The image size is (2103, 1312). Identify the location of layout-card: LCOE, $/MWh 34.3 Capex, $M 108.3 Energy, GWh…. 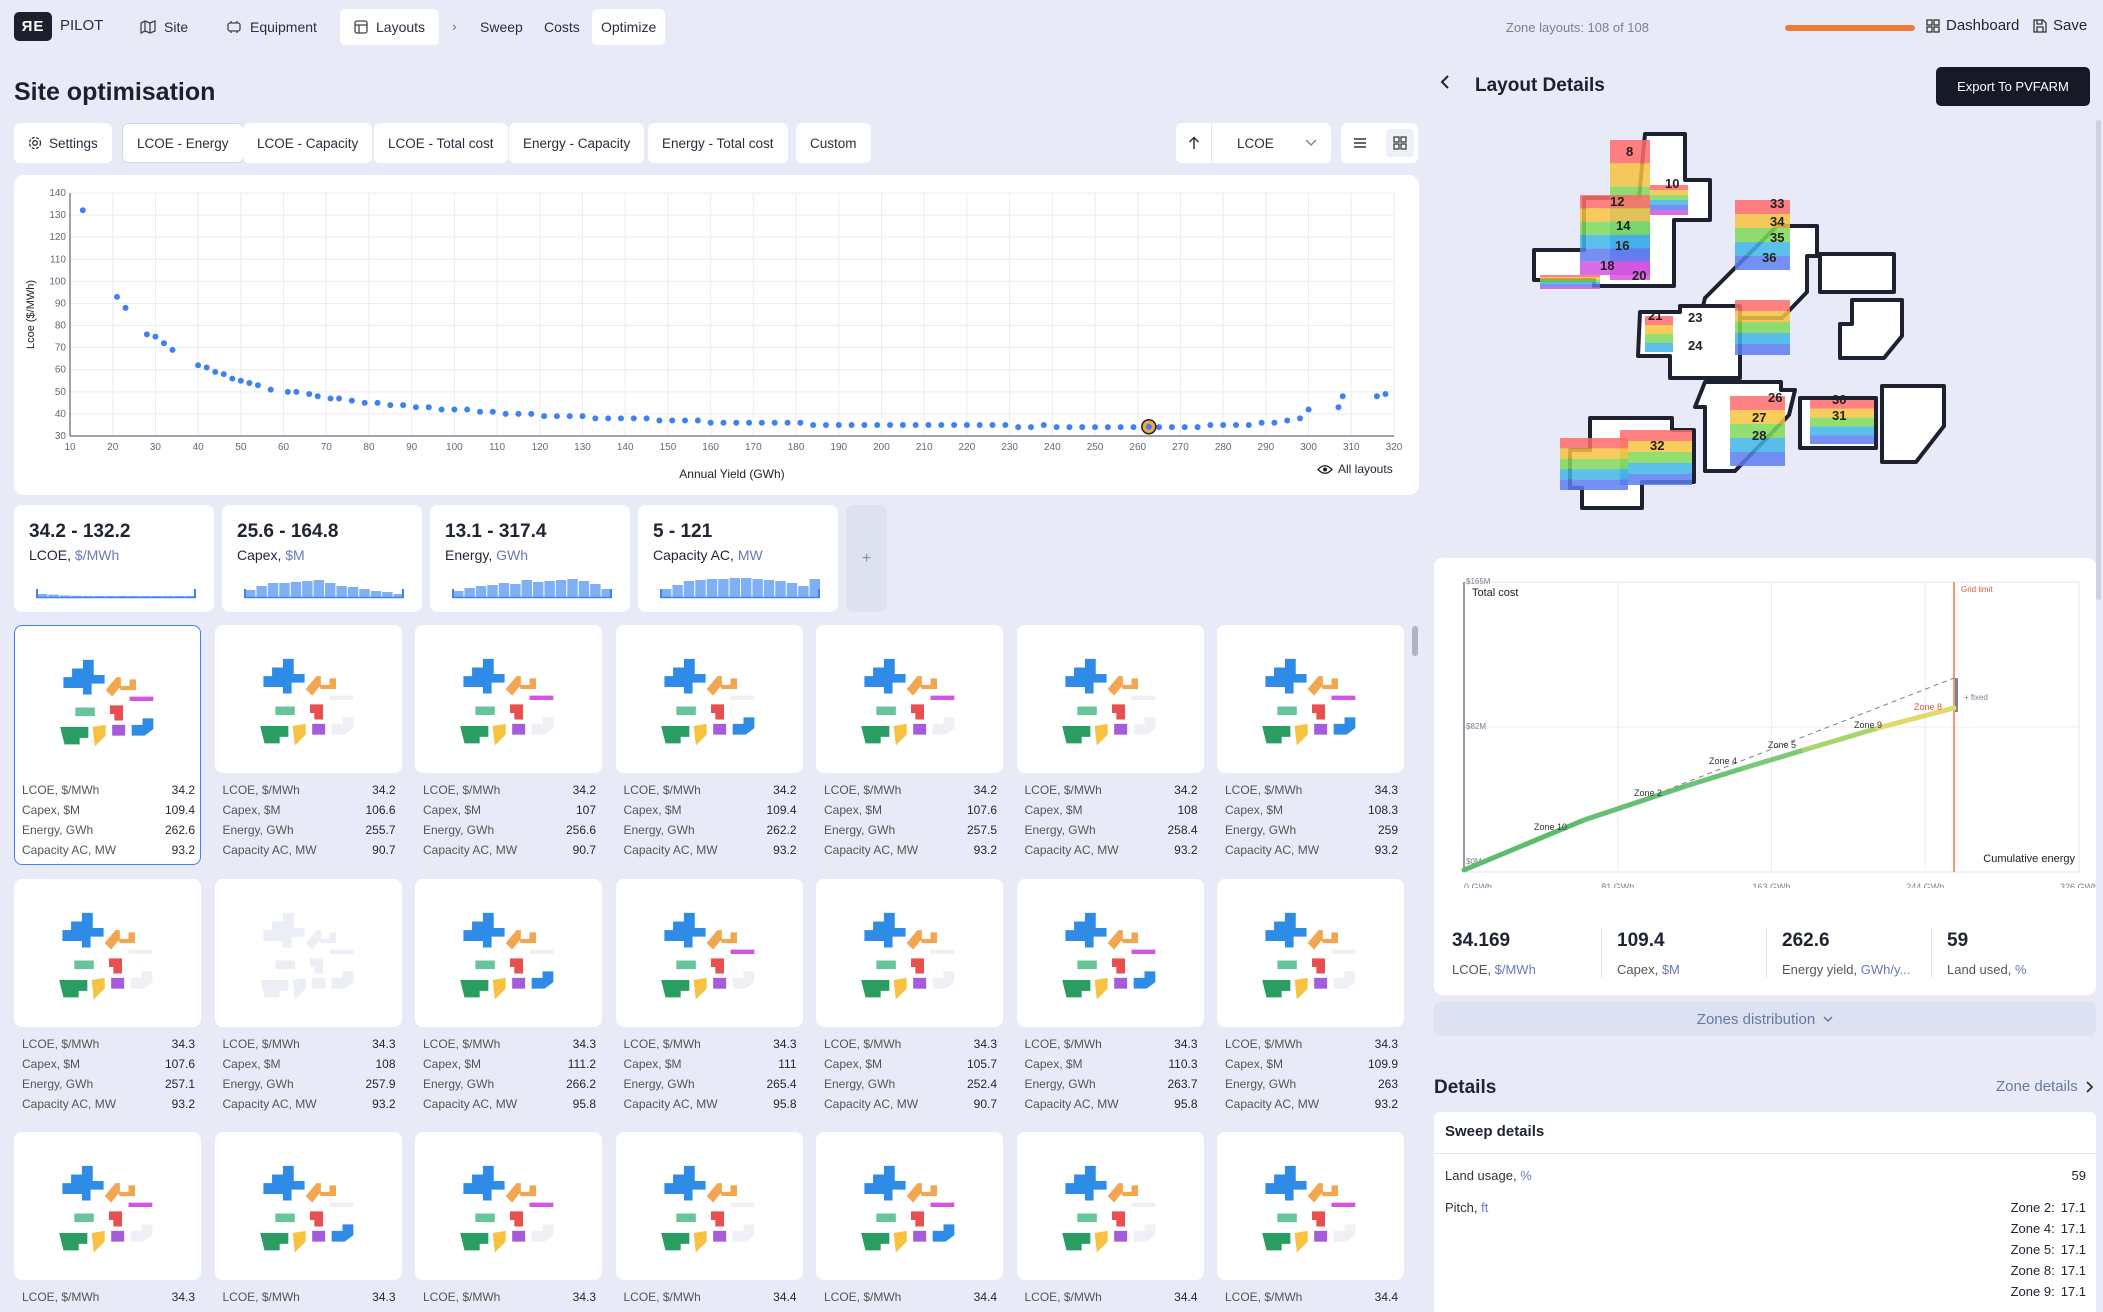
(1310, 745).